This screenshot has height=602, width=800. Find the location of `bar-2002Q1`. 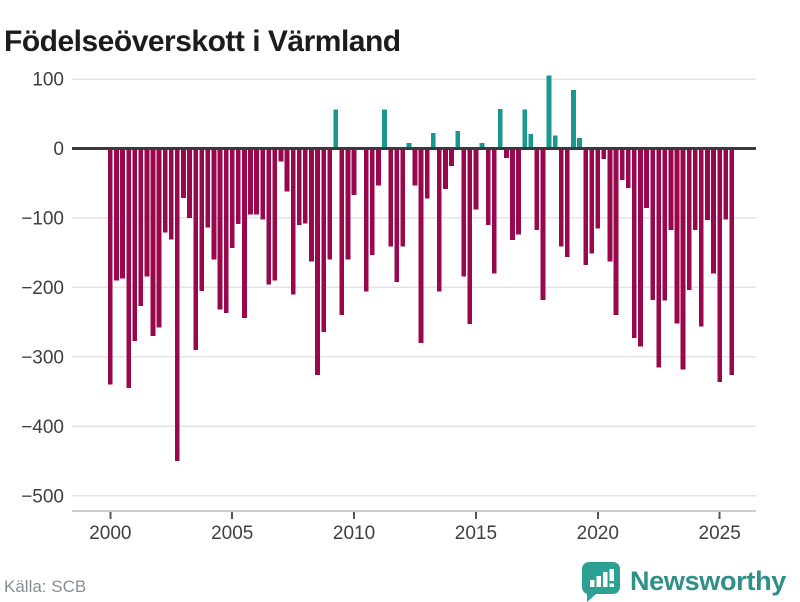

bar-2002Q1 is located at coordinates (159, 238).